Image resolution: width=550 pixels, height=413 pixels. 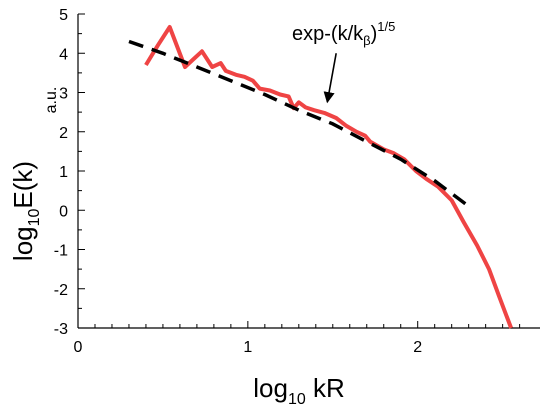 I want to click on x-axis-title-rest: kR, so click(x=325, y=388).